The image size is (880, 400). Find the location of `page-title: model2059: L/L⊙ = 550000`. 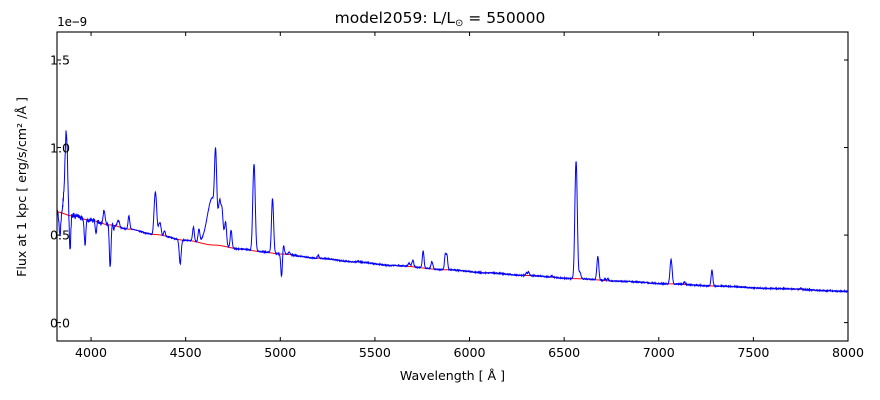

page-title: model2059: L/L⊙ = 550000 is located at coordinates (440, 19).